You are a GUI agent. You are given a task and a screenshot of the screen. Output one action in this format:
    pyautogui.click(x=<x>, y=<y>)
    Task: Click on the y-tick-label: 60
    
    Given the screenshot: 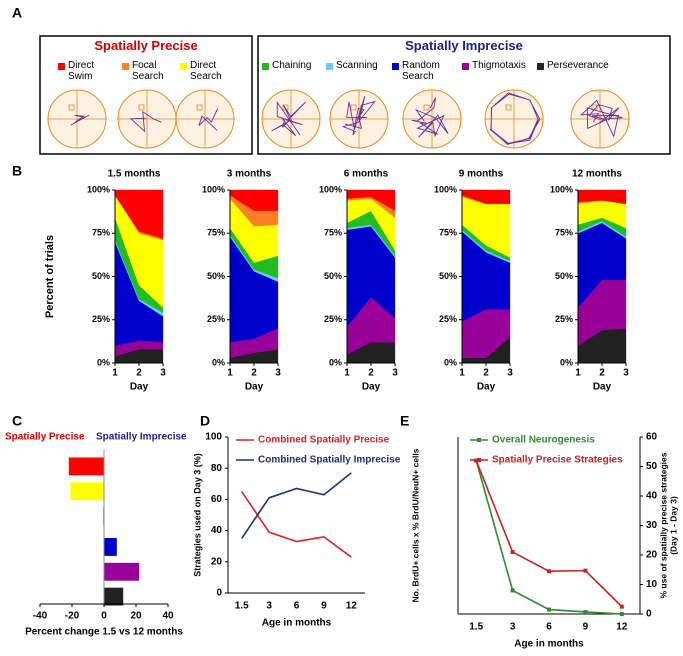 What is the action you would take?
    pyautogui.click(x=217, y=499)
    